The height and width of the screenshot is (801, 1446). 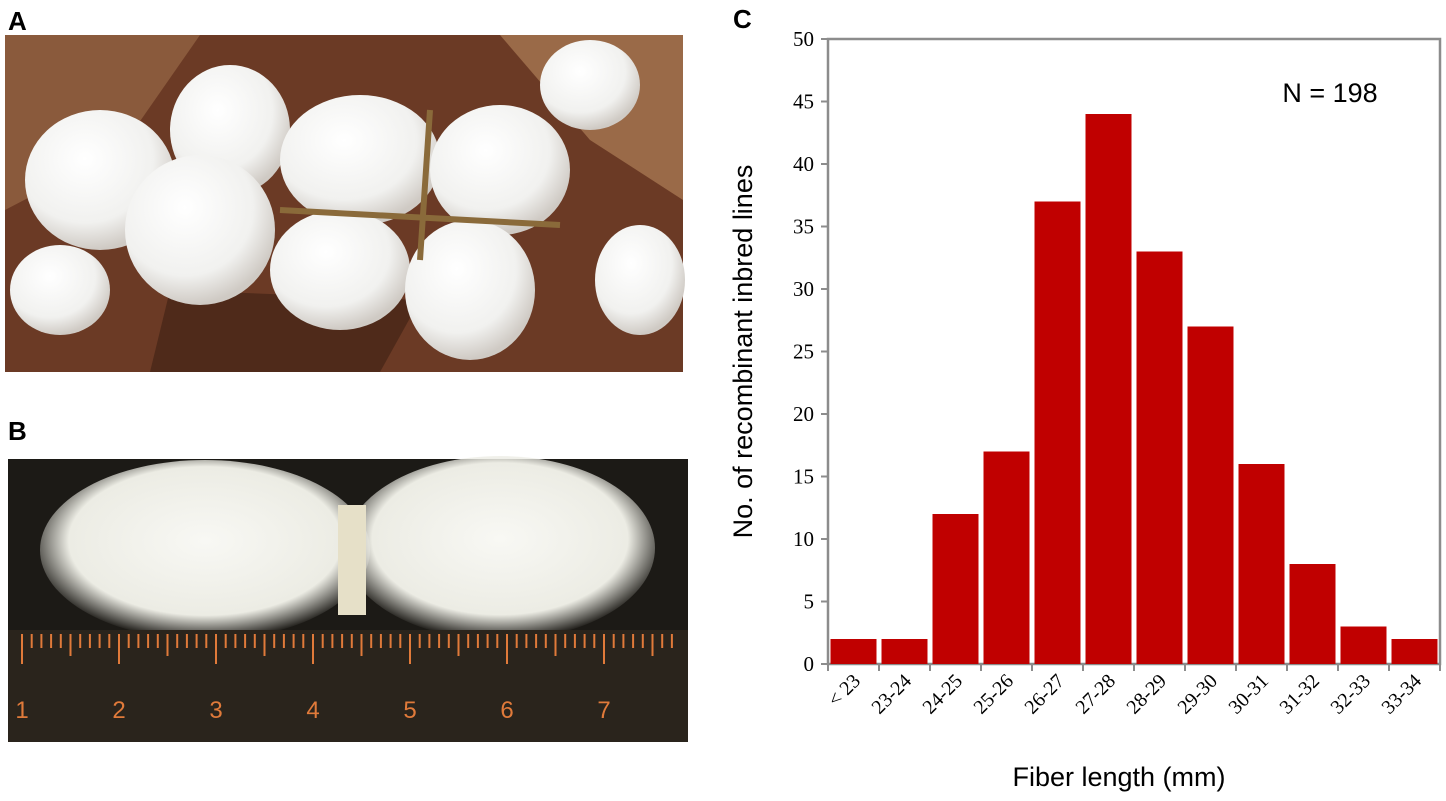 I want to click on ruler-label: 3, so click(x=215, y=710).